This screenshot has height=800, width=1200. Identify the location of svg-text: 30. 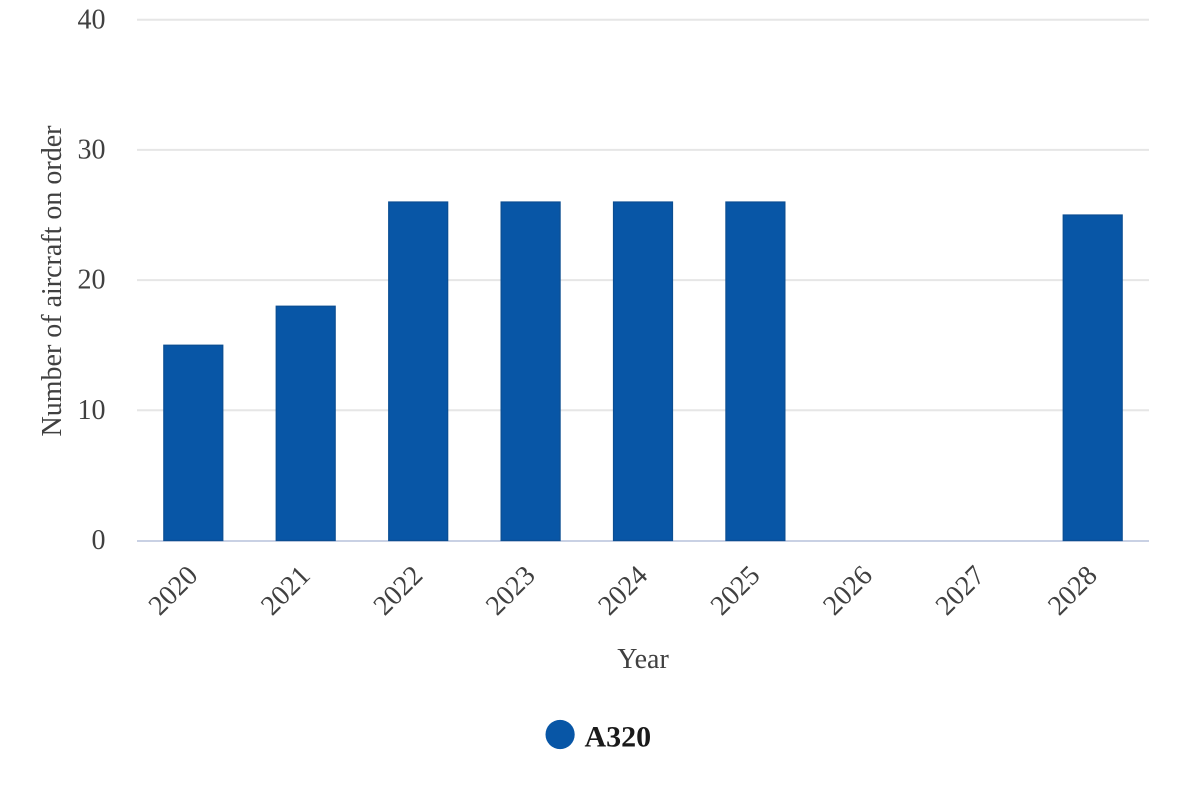
(92, 150).